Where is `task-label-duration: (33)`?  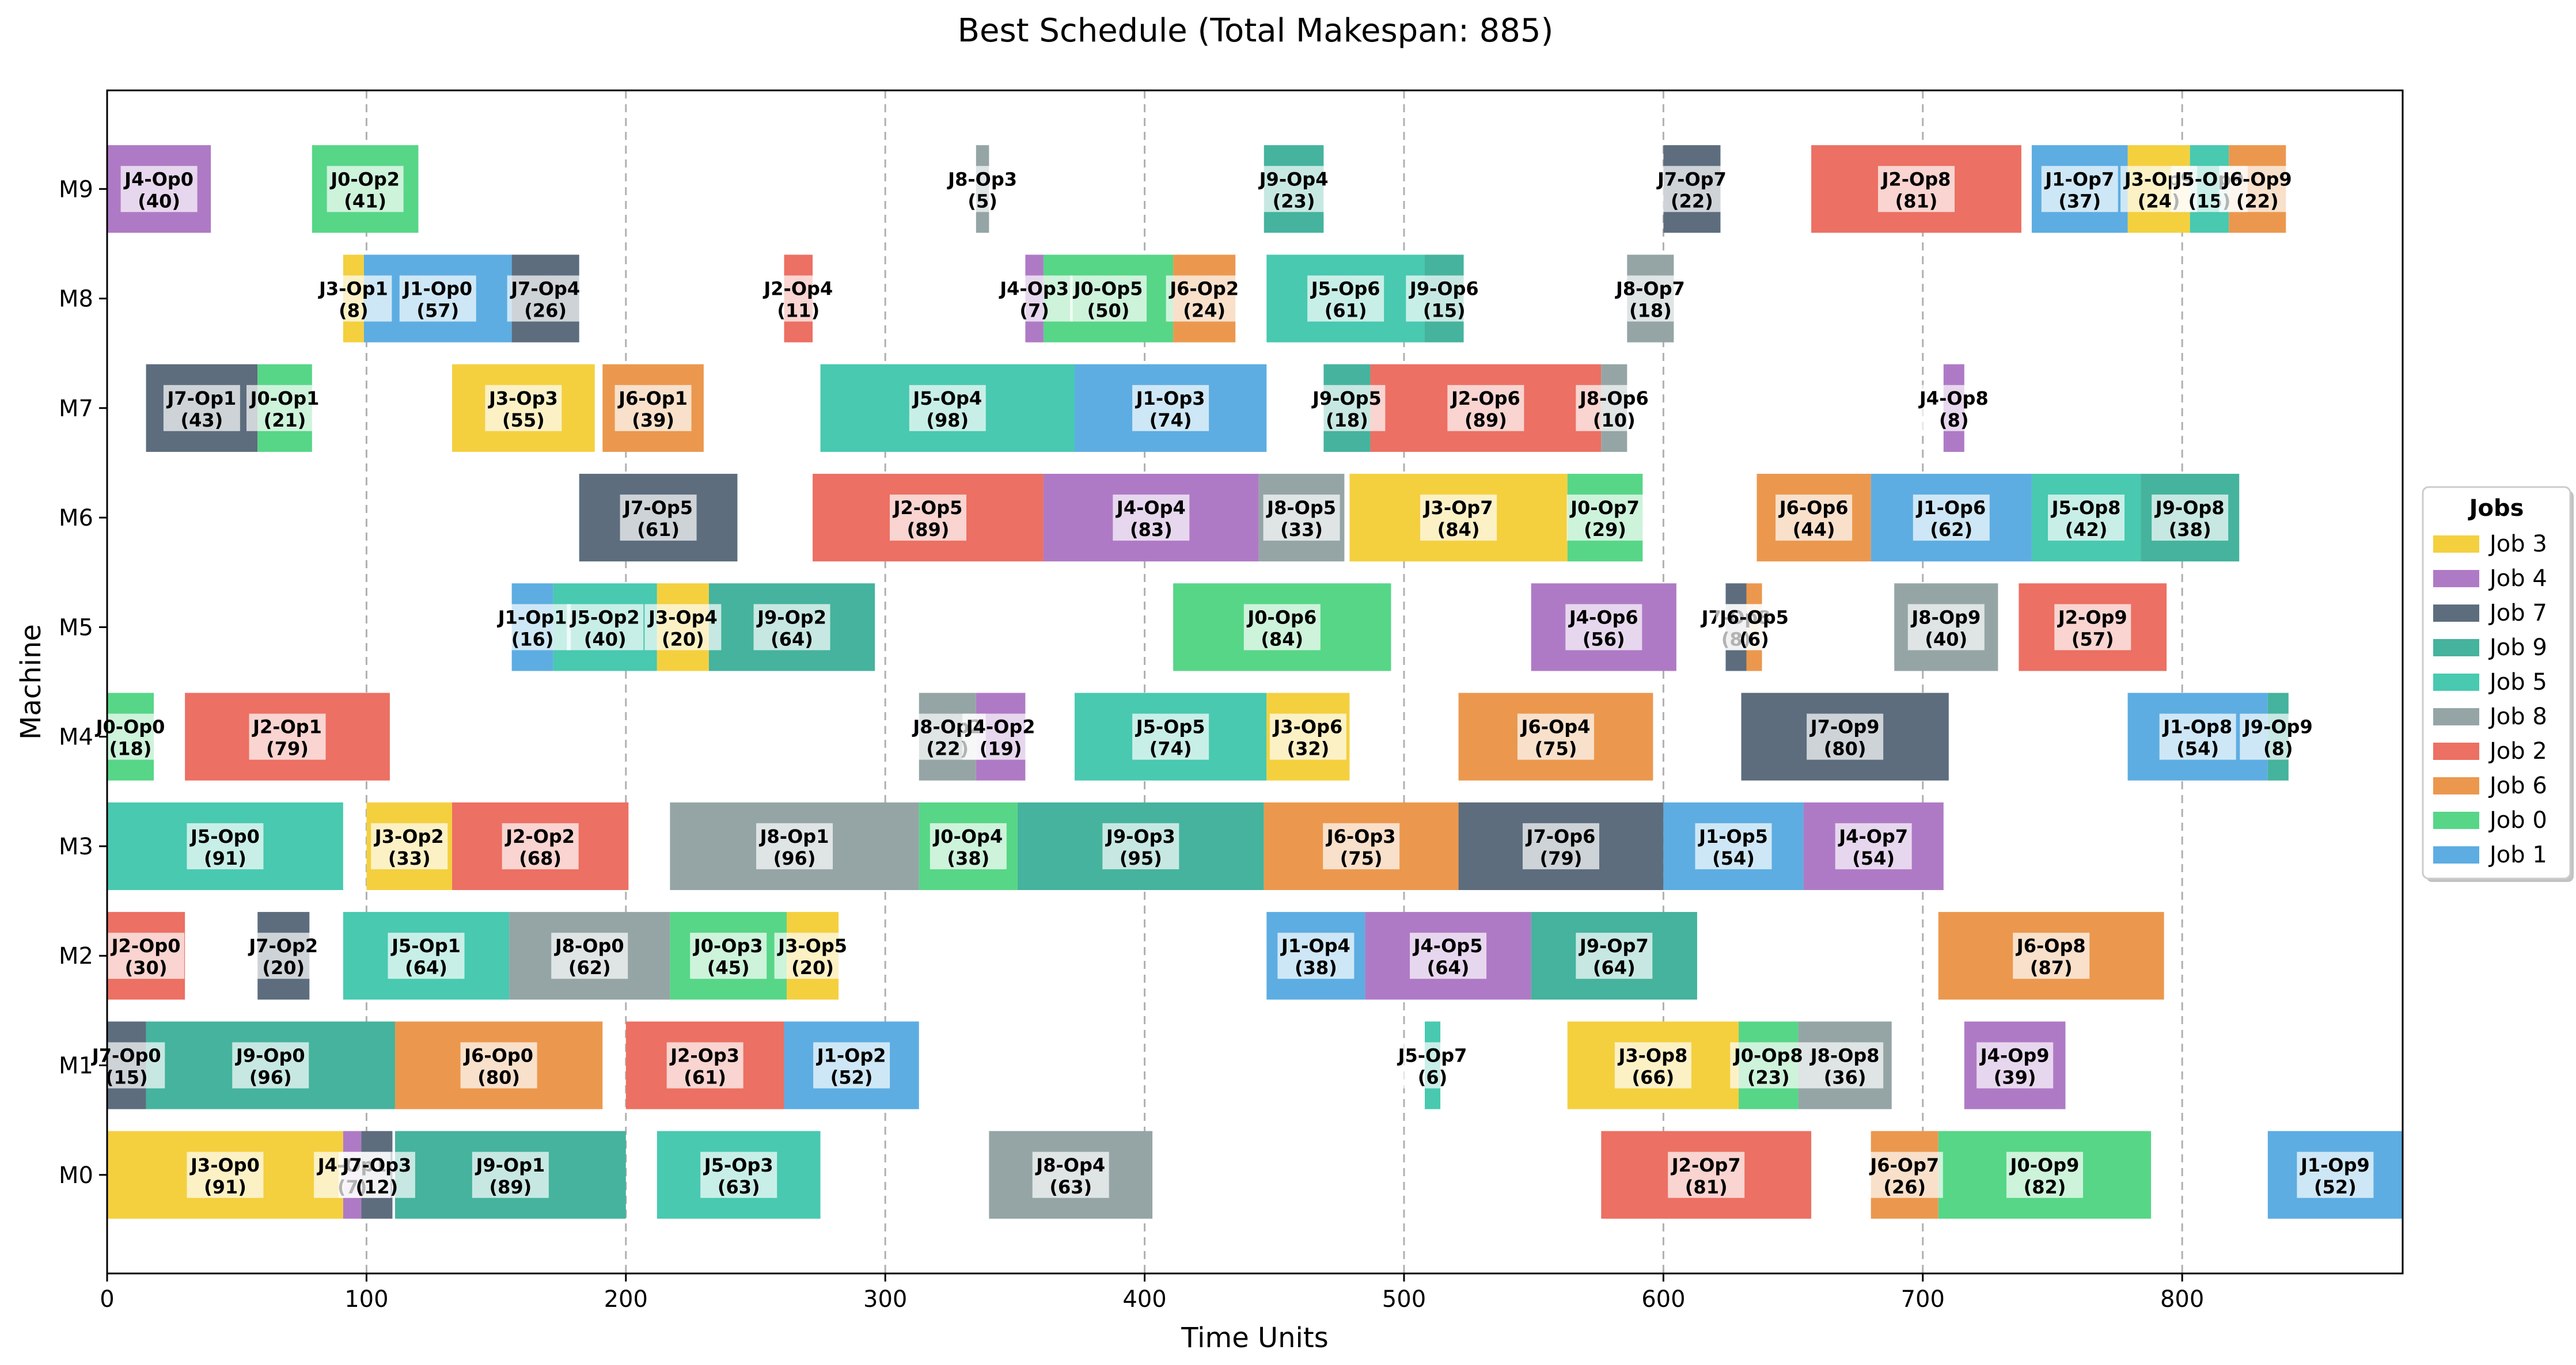 task-label-duration: (33) is located at coordinates (409, 858).